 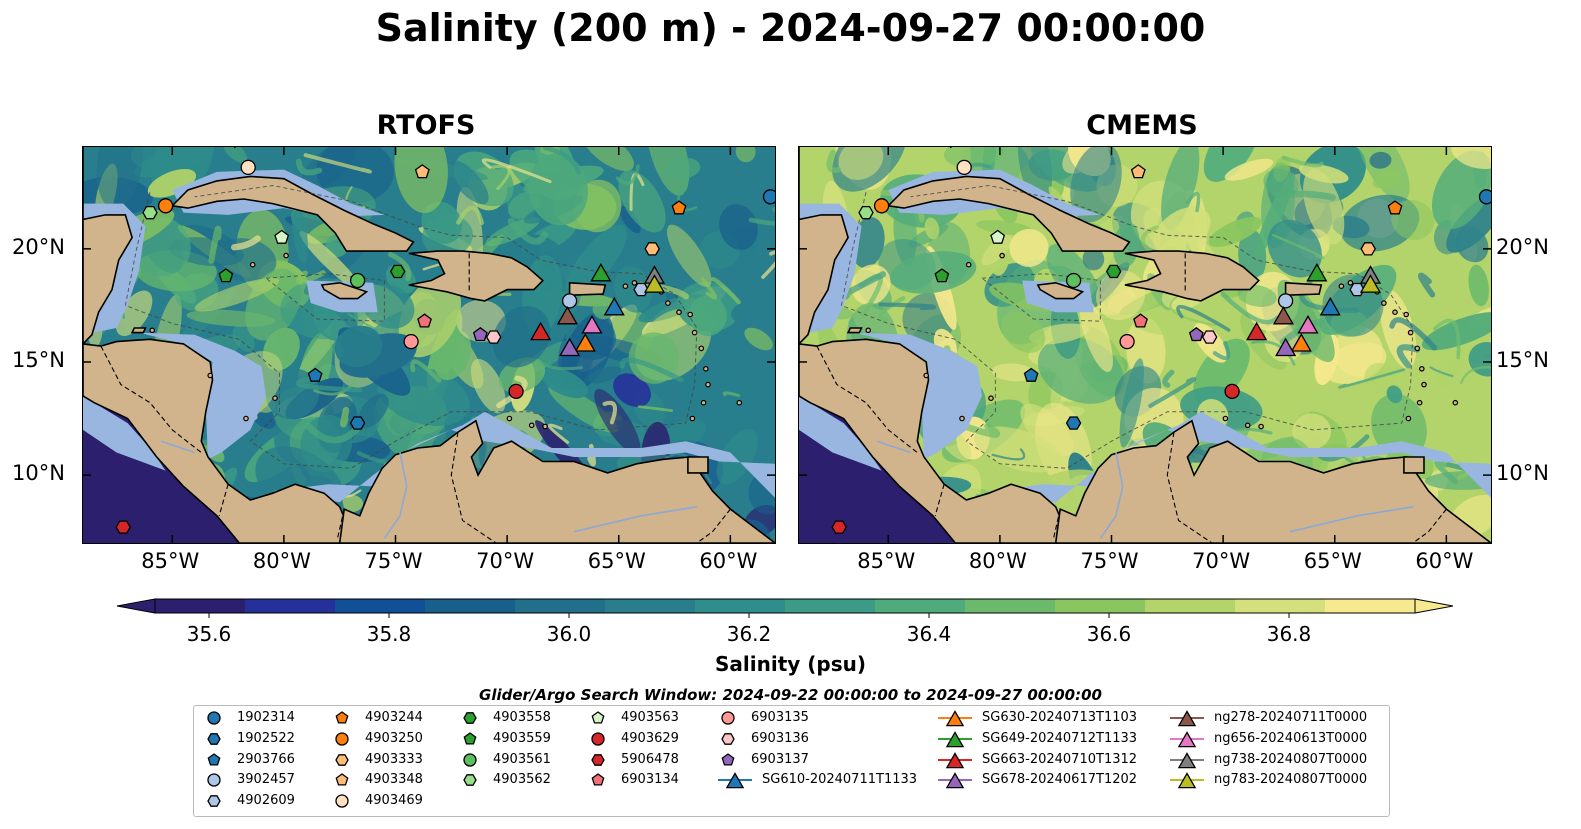 I want to click on marker-SG649-20240712T1133-legend, so click(x=955, y=739).